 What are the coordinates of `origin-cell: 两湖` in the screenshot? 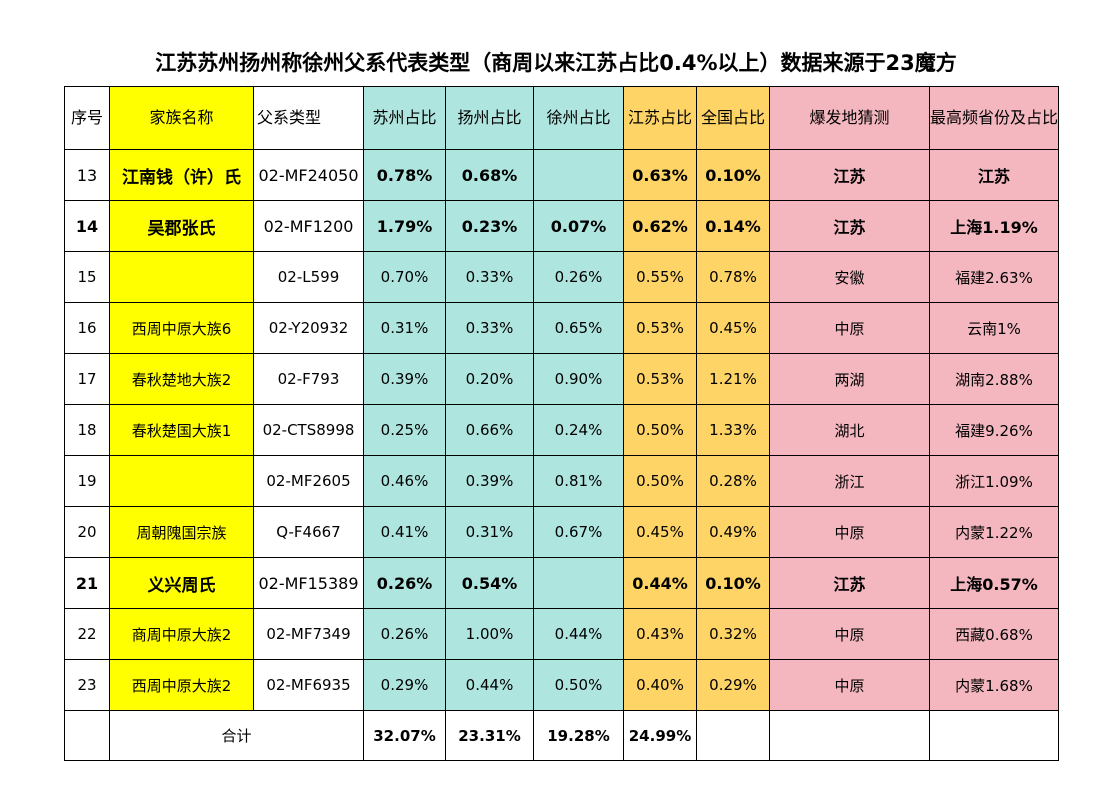 It's located at (849, 379).